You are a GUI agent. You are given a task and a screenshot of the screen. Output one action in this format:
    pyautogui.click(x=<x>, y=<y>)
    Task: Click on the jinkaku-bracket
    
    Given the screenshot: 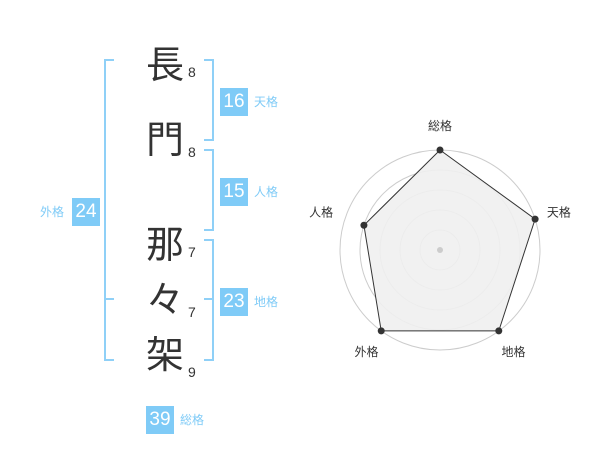 What is the action you would take?
    pyautogui.click(x=209, y=190)
    